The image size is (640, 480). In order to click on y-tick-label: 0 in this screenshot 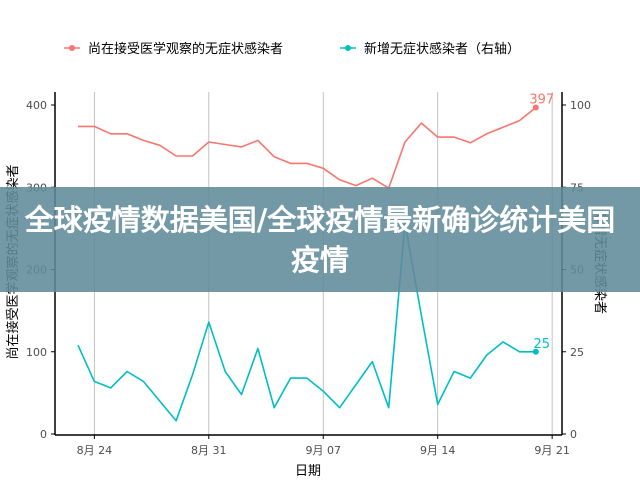, I will do `click(43, 434)`.